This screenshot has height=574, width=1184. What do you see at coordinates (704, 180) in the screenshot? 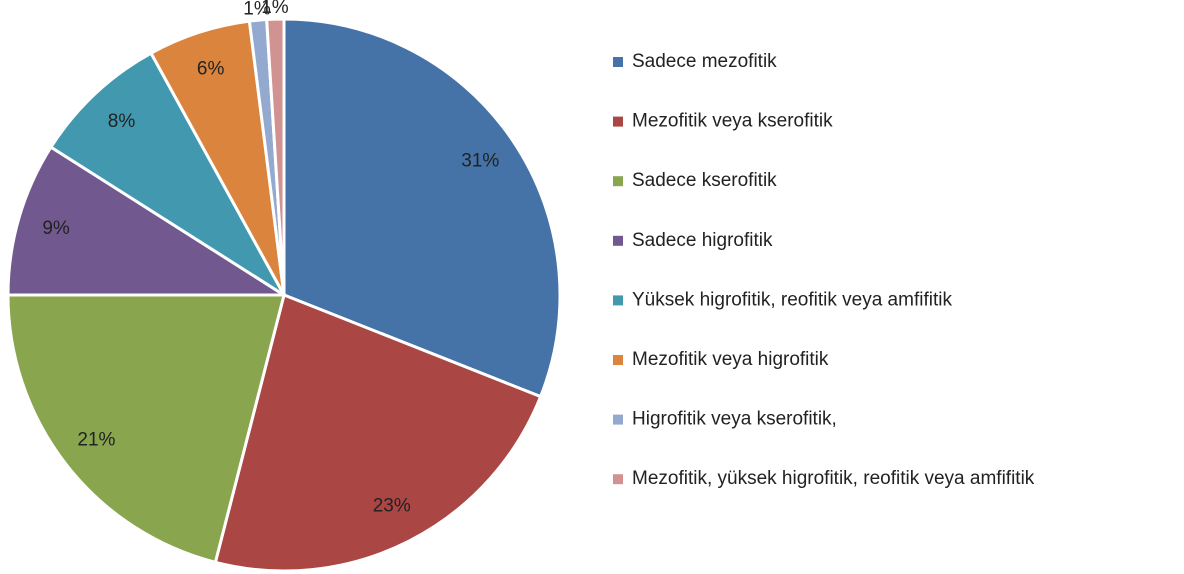
I see `legend-label: Sadece kserofitik` at bounding box center [704, 180].